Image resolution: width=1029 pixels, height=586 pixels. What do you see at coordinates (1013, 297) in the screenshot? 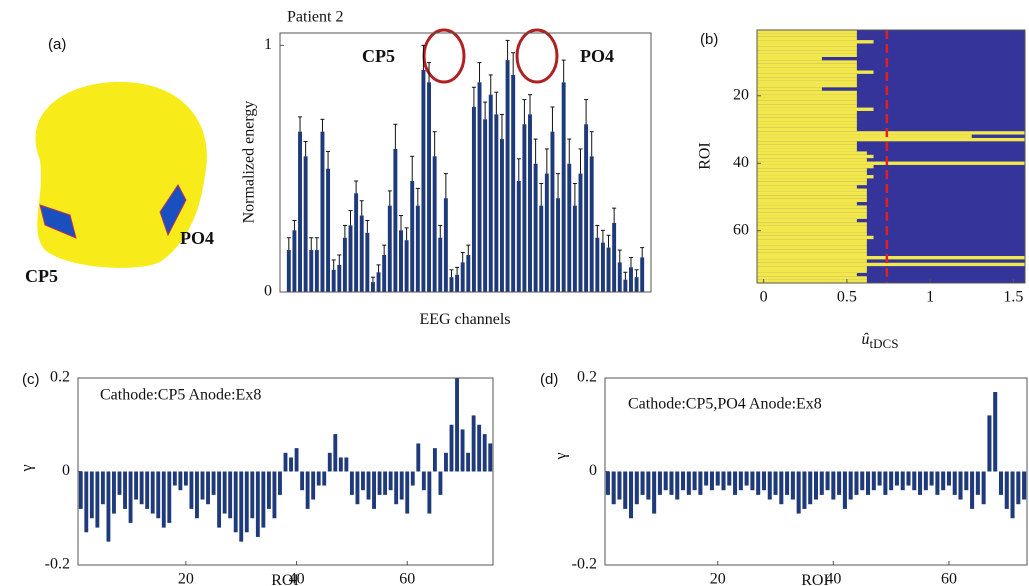
I see `x-tick-label: 1.5` at bounding box center [1013, 297].